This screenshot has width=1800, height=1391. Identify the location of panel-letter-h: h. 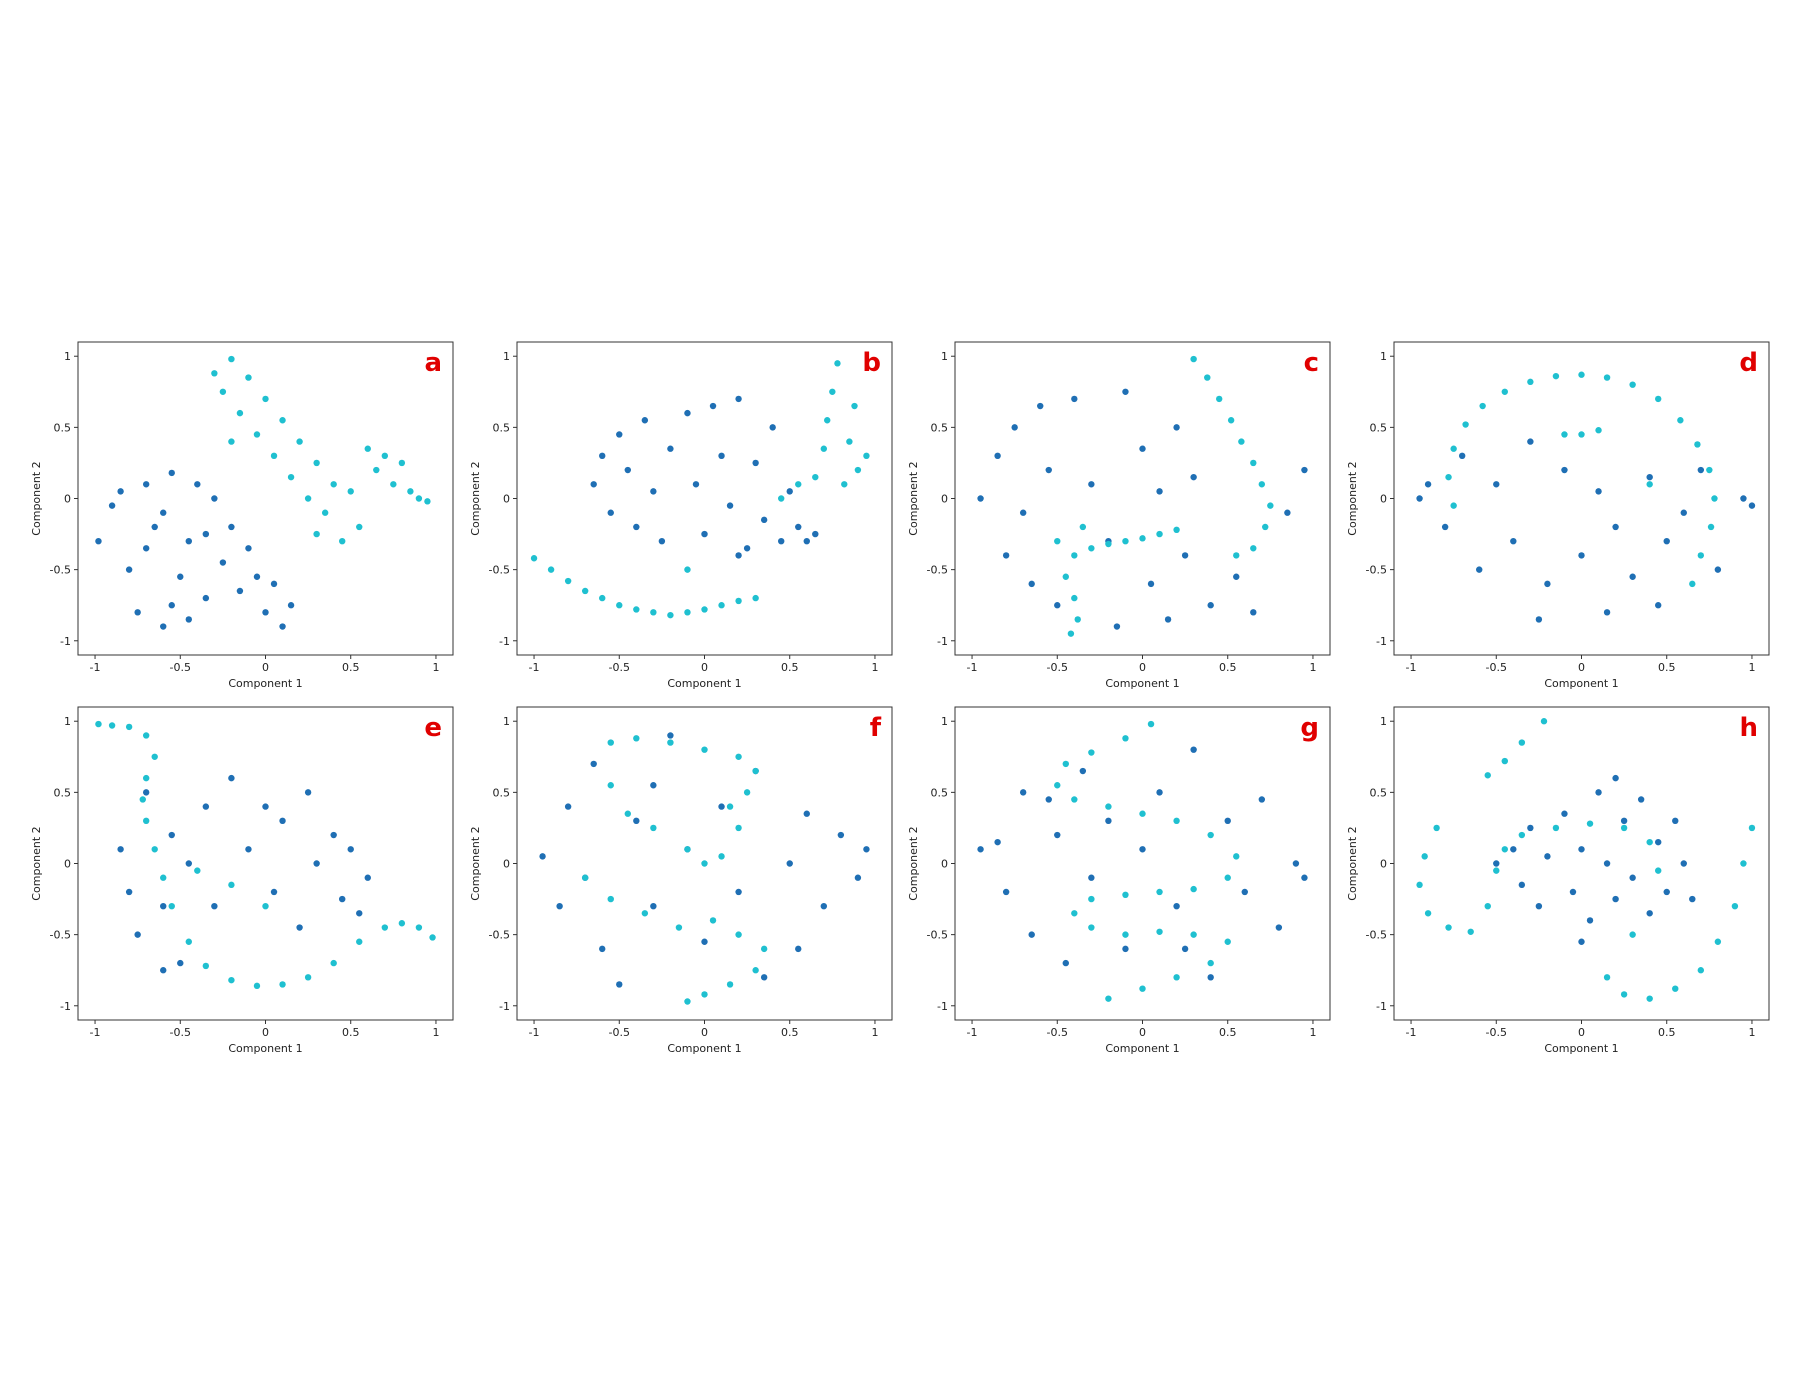
(1748, 728).